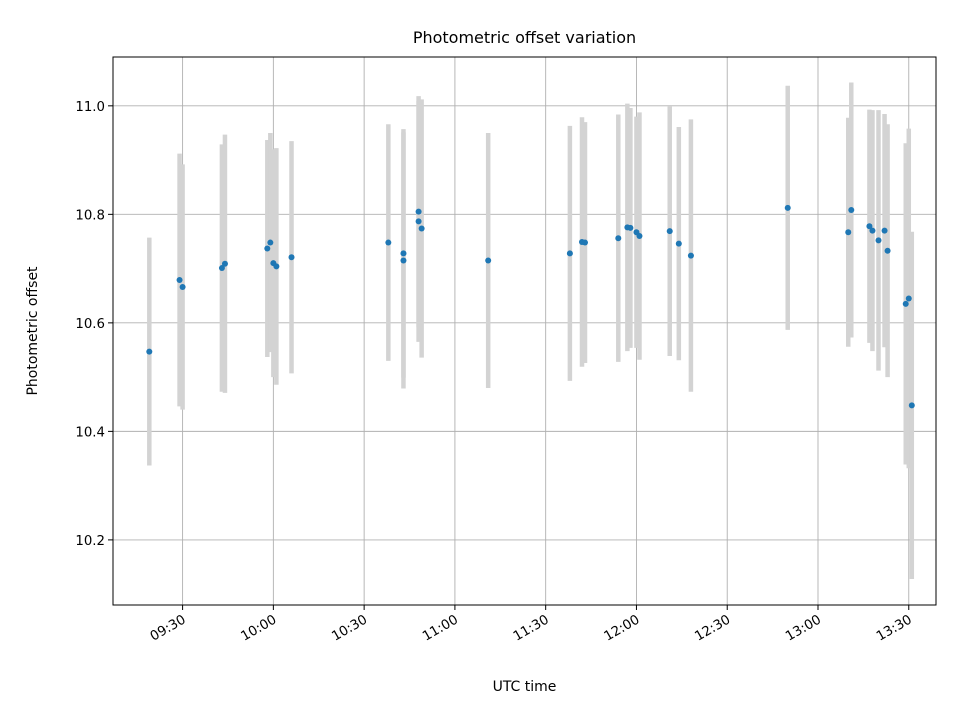  What do you see at coordinates (525, 687) in the screenshot?
I see `x-axis-label: UTC time` at bounding box center [525, 687].